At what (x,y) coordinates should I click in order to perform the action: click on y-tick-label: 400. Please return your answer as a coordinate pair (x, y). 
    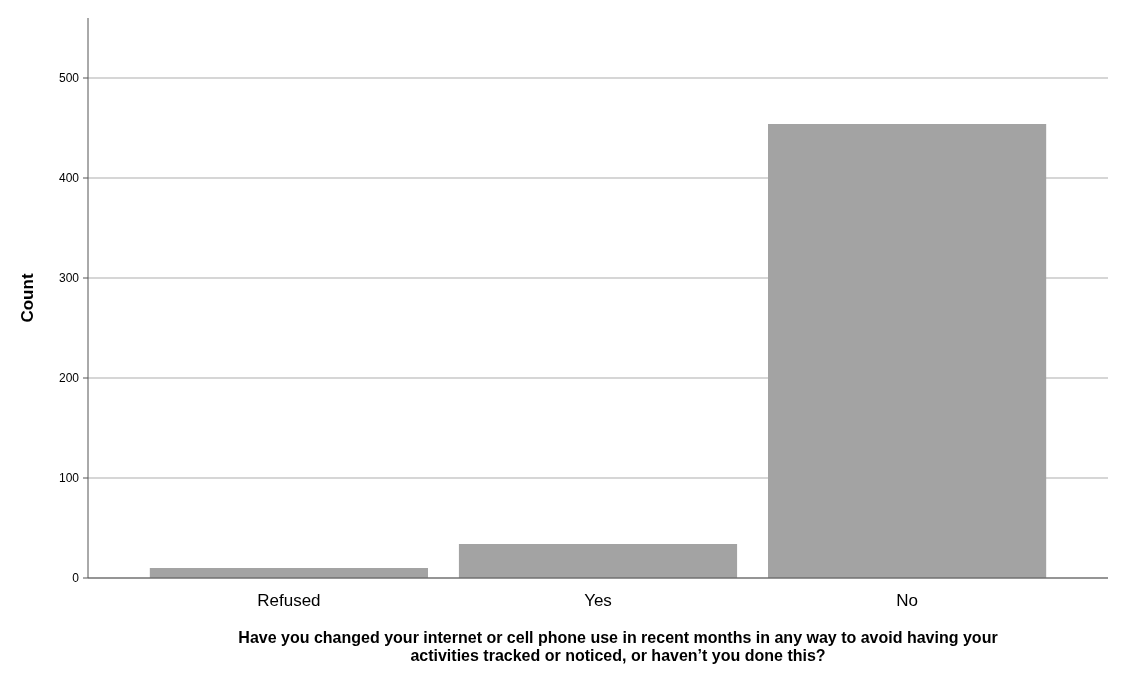
    Looking at the image, I should click on (69, 178).